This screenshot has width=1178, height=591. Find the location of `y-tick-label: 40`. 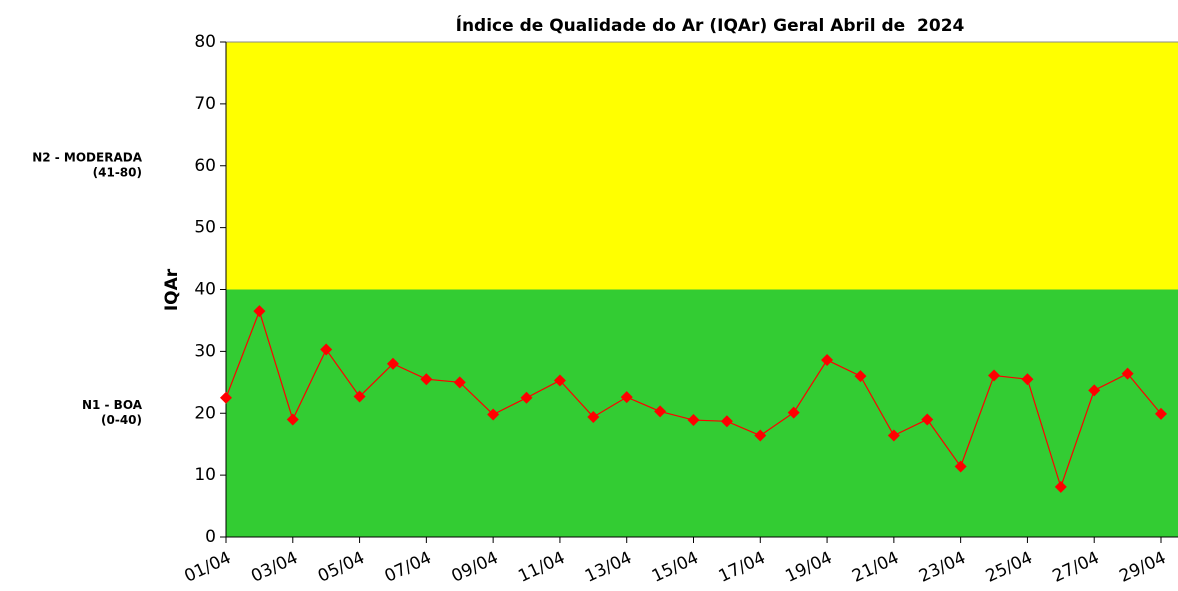

y-tick-label: 40 is located at coordinates (205, 290).